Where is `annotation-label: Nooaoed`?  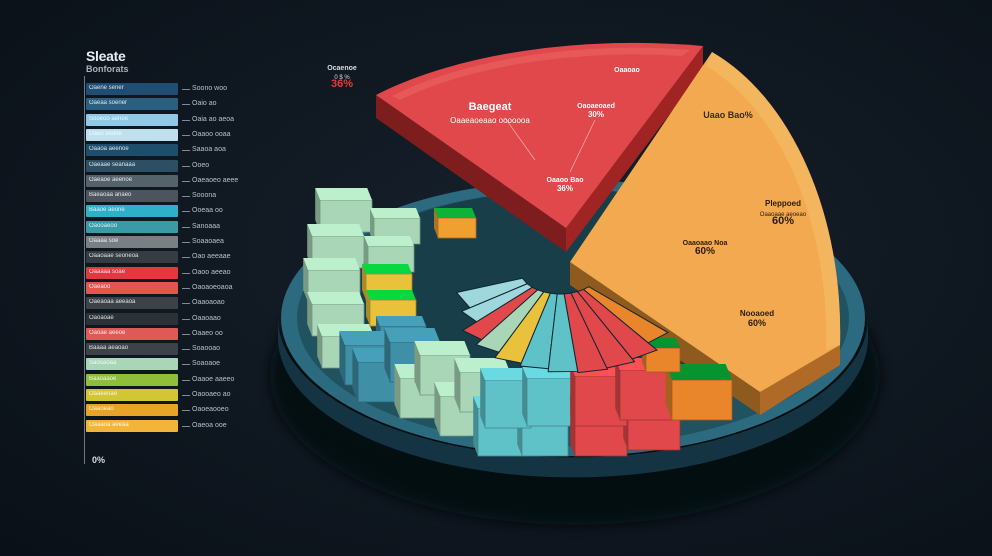 annotation-label: Nooaoed is located at coordinates (757, 313).